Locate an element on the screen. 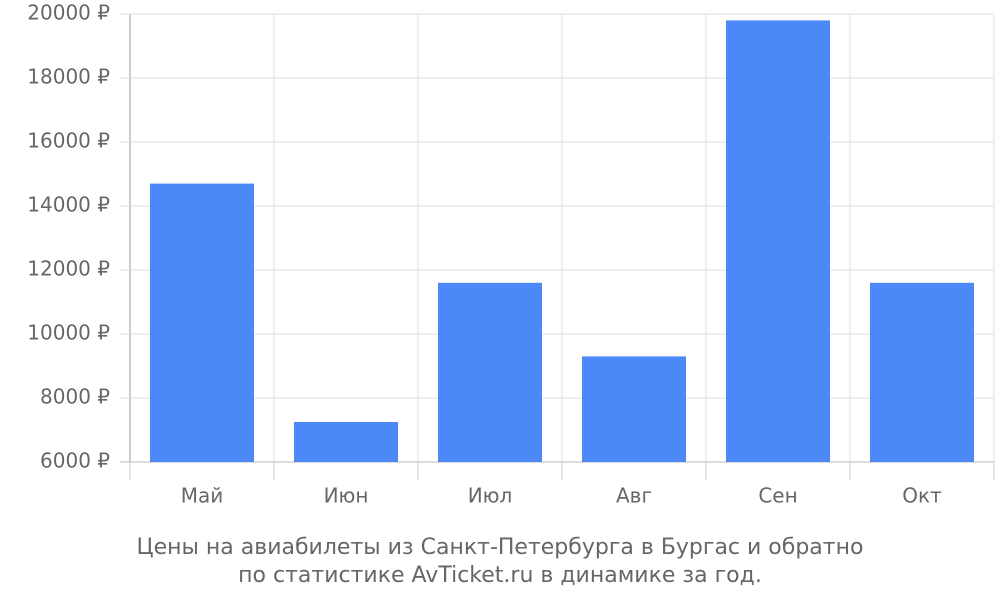 Image resolution: width=1000 pixels, height=600 pixels. y-tick-label: 16000 ₽ is located at coordinates (68, 141).